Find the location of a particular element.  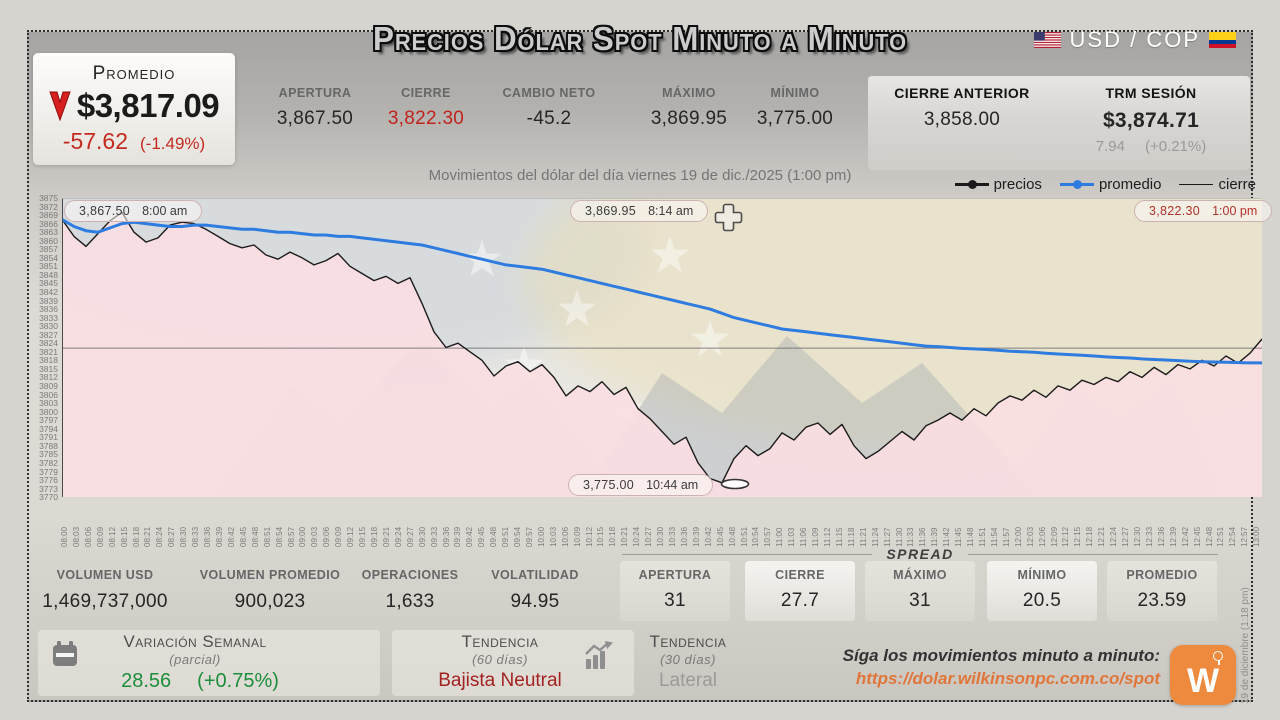

x-tick: 09:18 is located at coordinates (374, 536).